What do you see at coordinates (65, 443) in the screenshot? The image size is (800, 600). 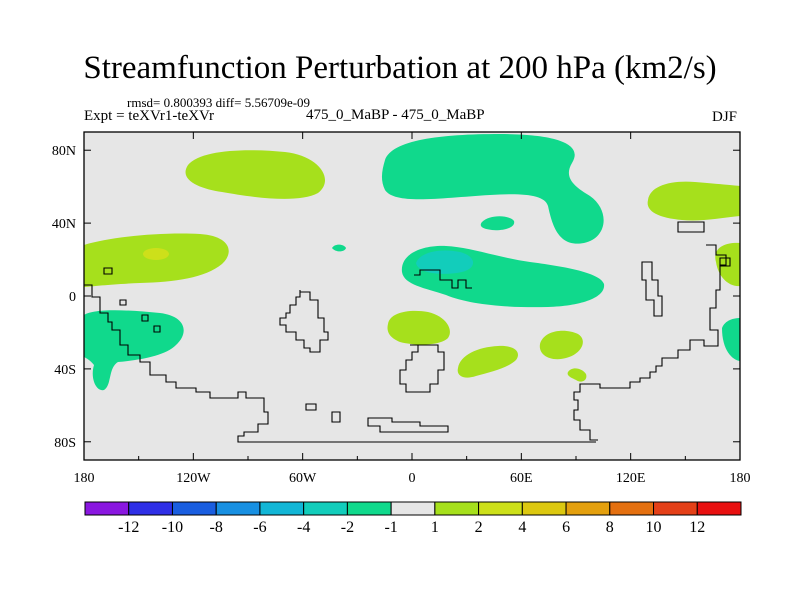 I see `y-tick-label: 80S` at bounding box center [65, 443].